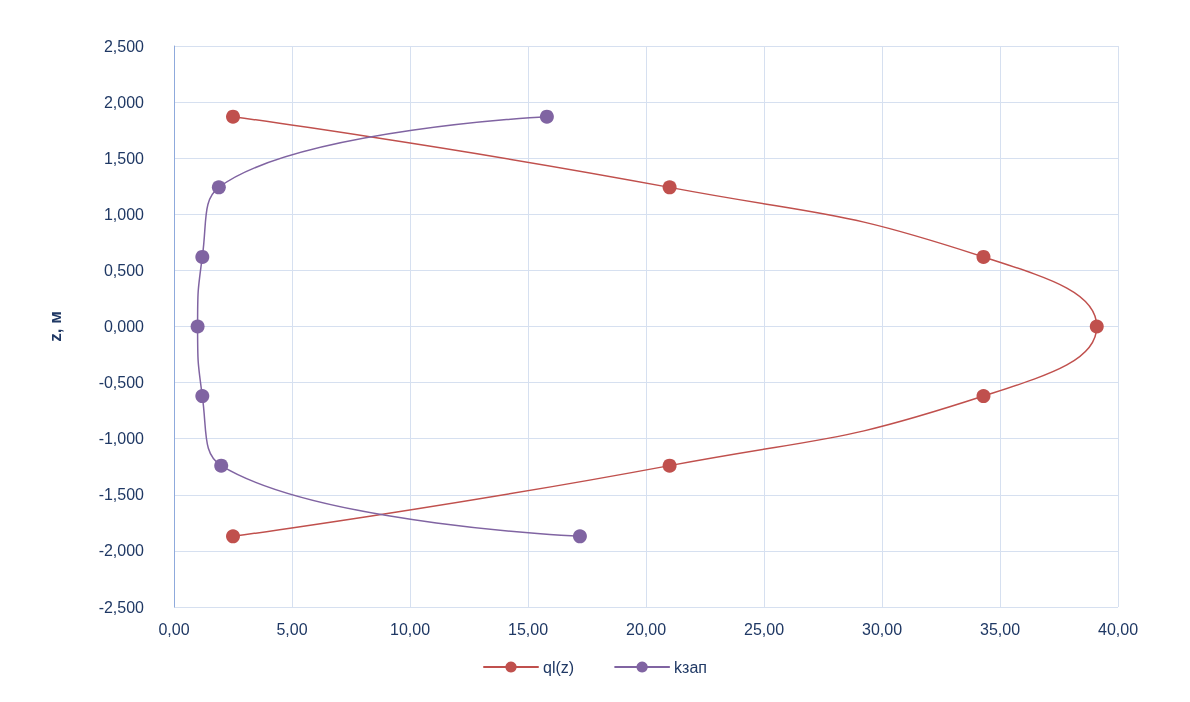 The width and height of the screenshot is (1190, 702). What do you see at coordinates (559, 667) in the screenshot?
I see `legend-label: ql(z)` at bounding box center [559, 667].